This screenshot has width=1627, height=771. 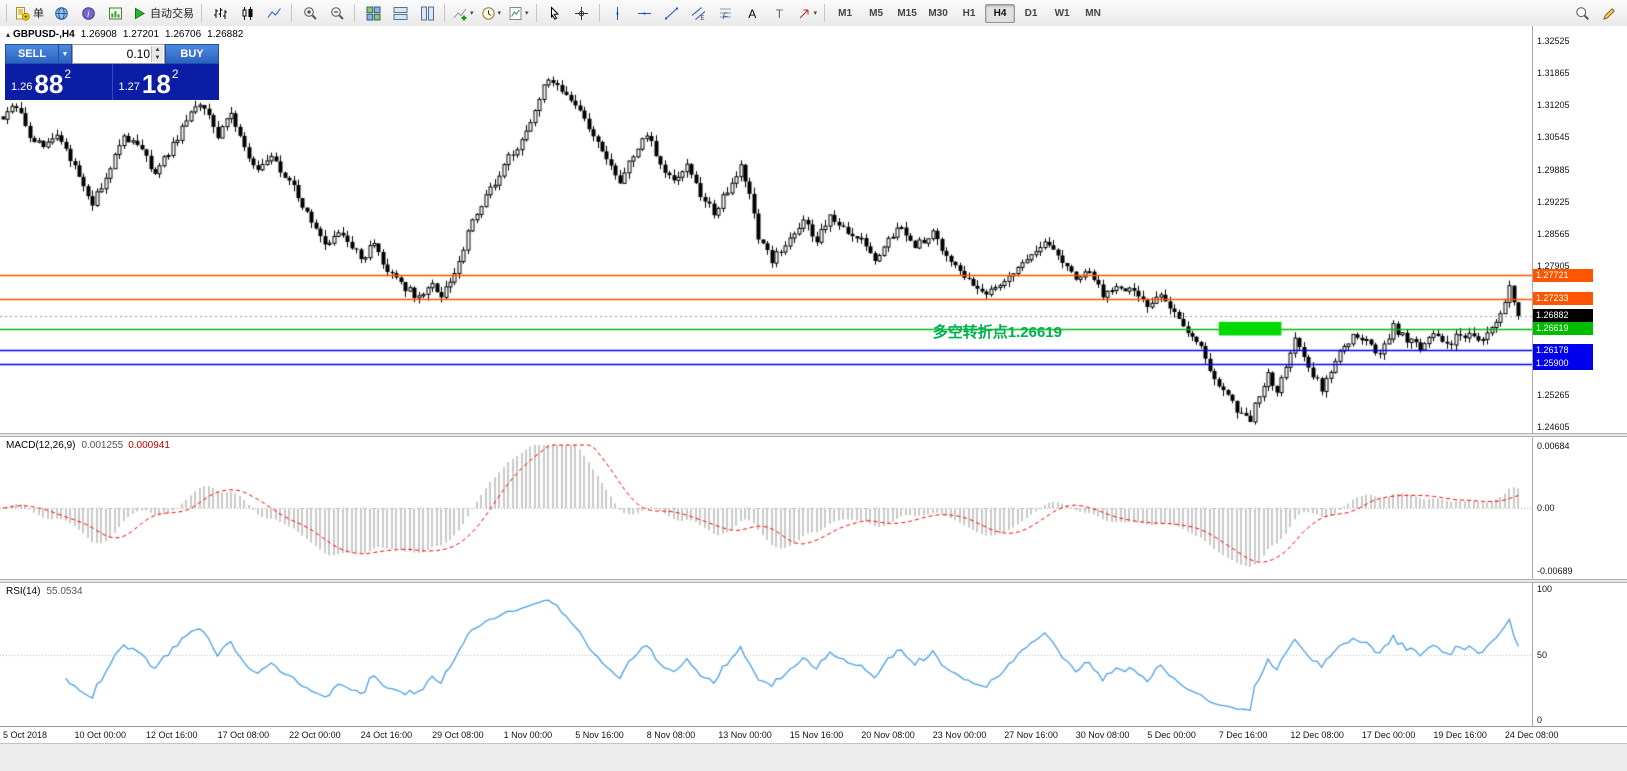 I want to click on sell-price-display: 1.26 88 2, so click(x=58, y=82).